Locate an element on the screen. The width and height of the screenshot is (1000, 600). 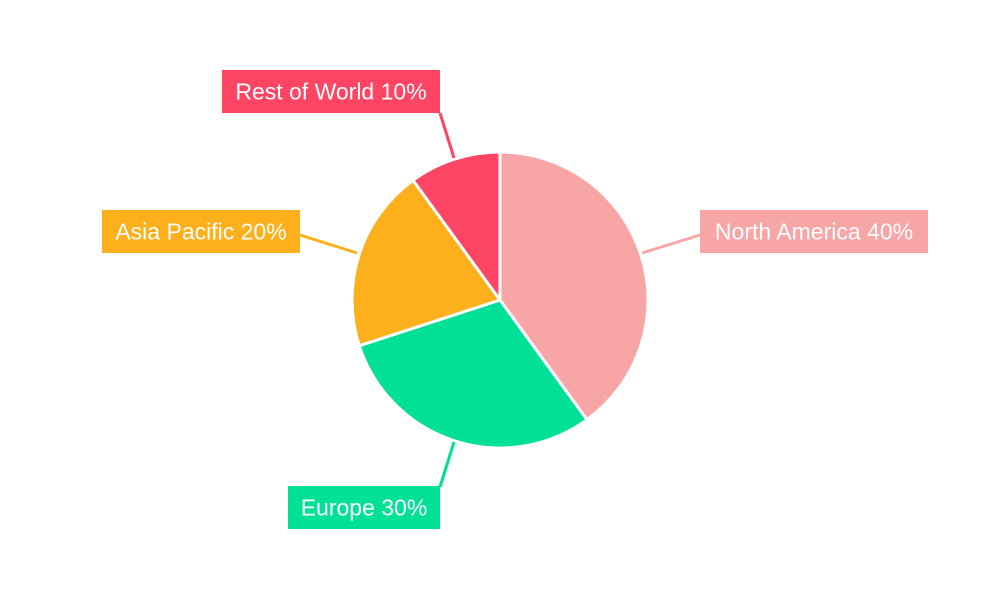
leader-line-north-america is located at coordinates (671, 244).